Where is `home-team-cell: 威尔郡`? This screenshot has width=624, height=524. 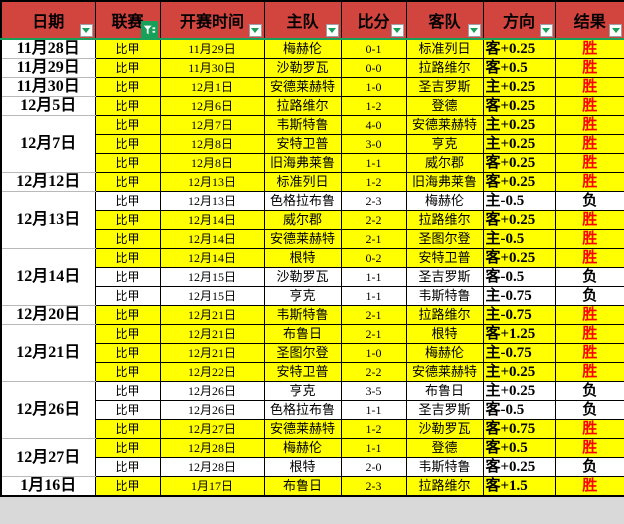 home-team-cell: 威尔郡 is located at coordinates (302, 220).